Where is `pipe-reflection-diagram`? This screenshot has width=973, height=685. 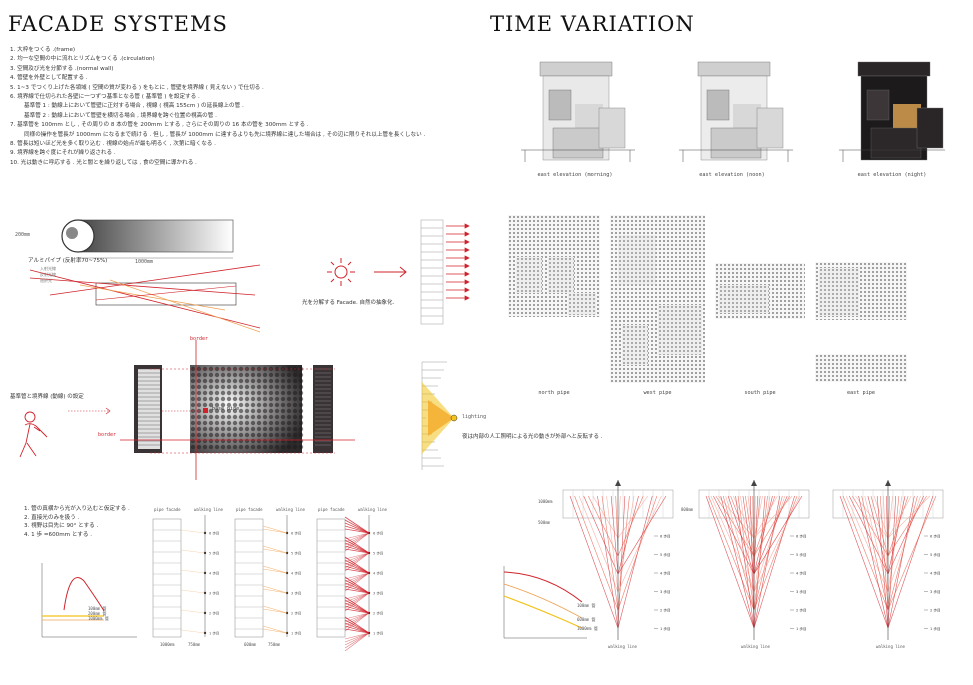 pipe-reflection-diagram is located at coordinates (145, 276).